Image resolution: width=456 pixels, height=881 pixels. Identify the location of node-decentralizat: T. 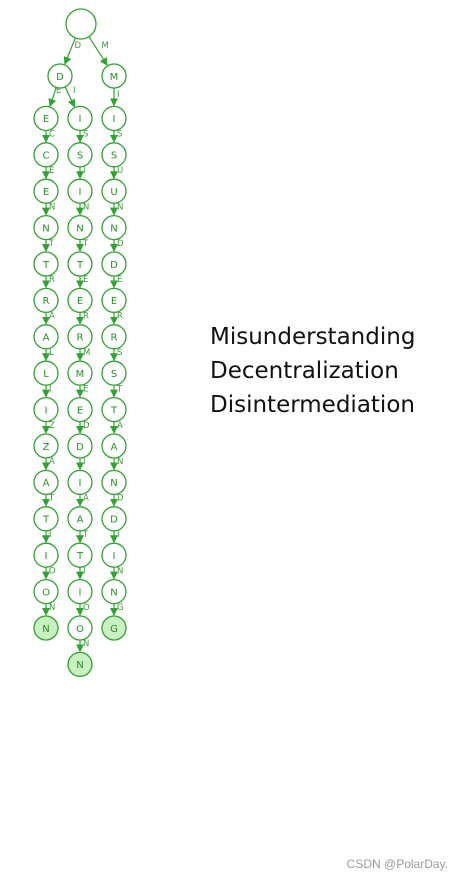
(46, 519).